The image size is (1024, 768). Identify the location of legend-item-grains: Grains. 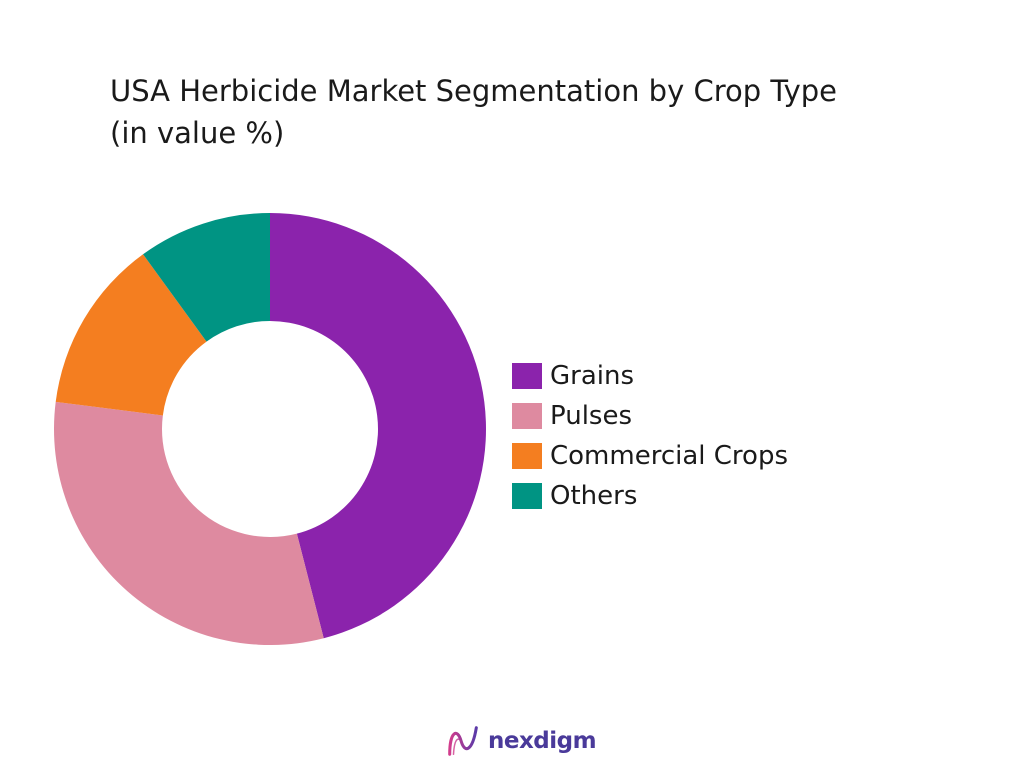
(650, 376).